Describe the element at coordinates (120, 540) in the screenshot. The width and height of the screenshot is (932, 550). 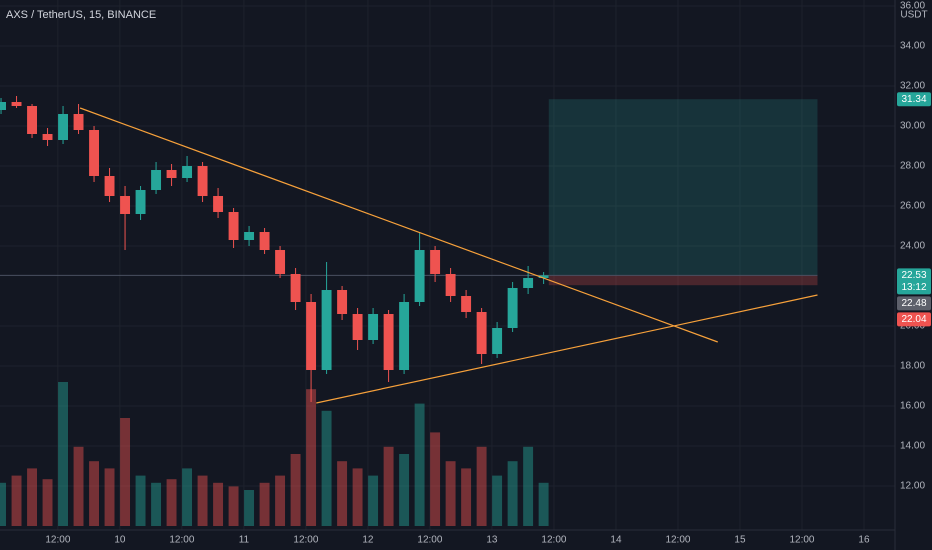
I see `x-tick-label: 10` at that location.